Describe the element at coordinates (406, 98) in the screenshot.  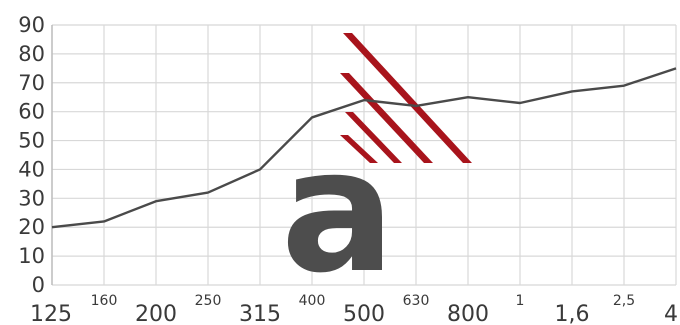
I see `logo-red-stripes` at that location.